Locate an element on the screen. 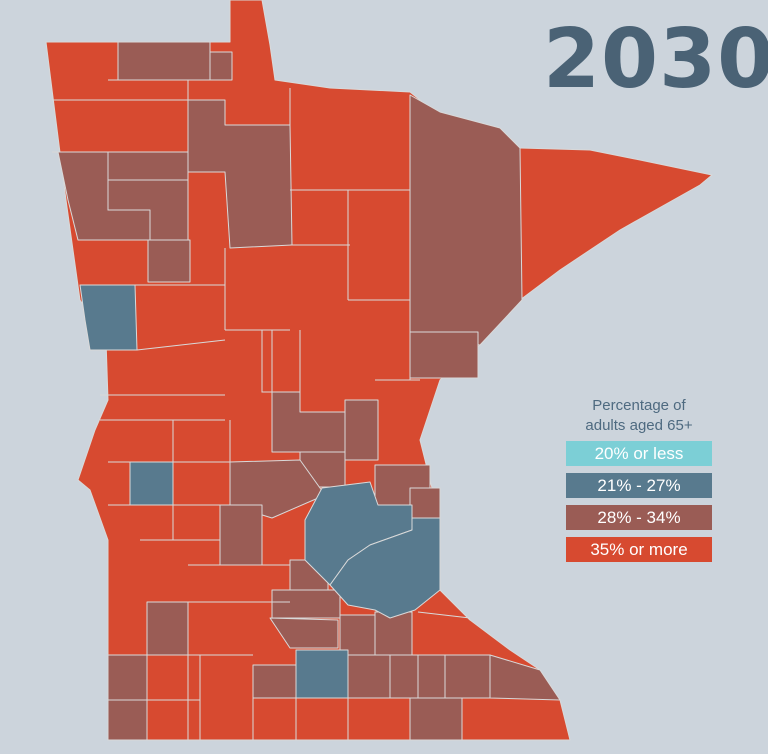  county-dodge is located at coordinates (431, 676).